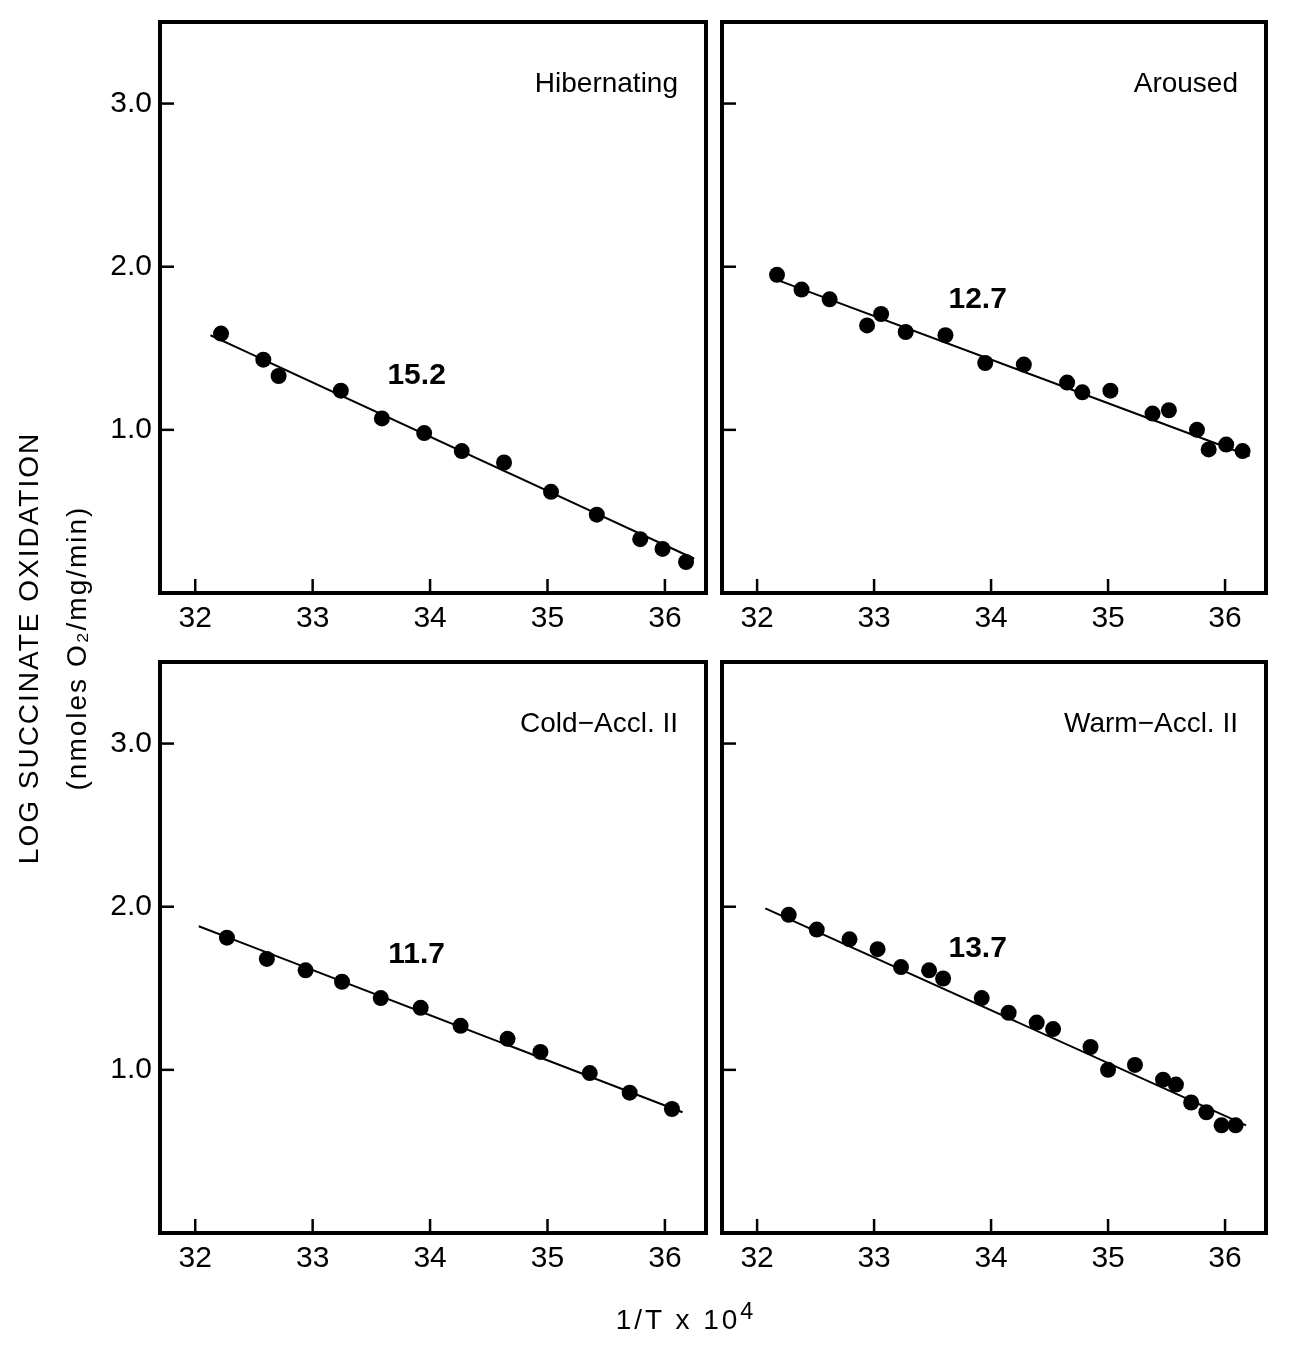 The image size is (1304, 1359). Describe the element at coordinates (977, 297) in the screenshot. I see `annotation: 12.7` at that location.